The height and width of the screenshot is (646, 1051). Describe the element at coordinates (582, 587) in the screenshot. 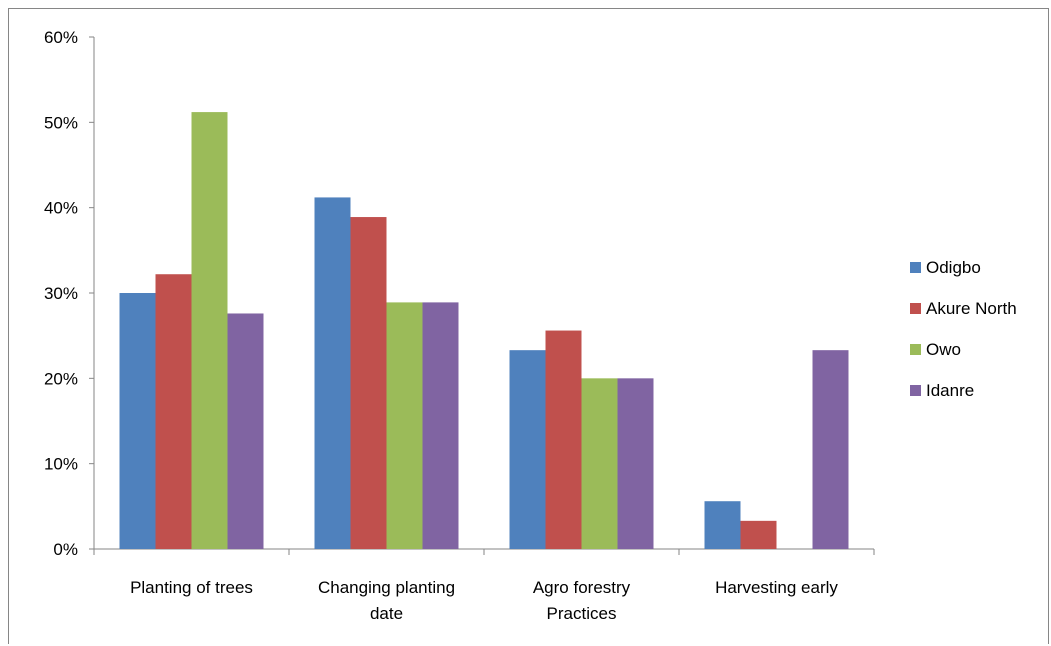

I see `x-category-label: Agro forestry` at that location.